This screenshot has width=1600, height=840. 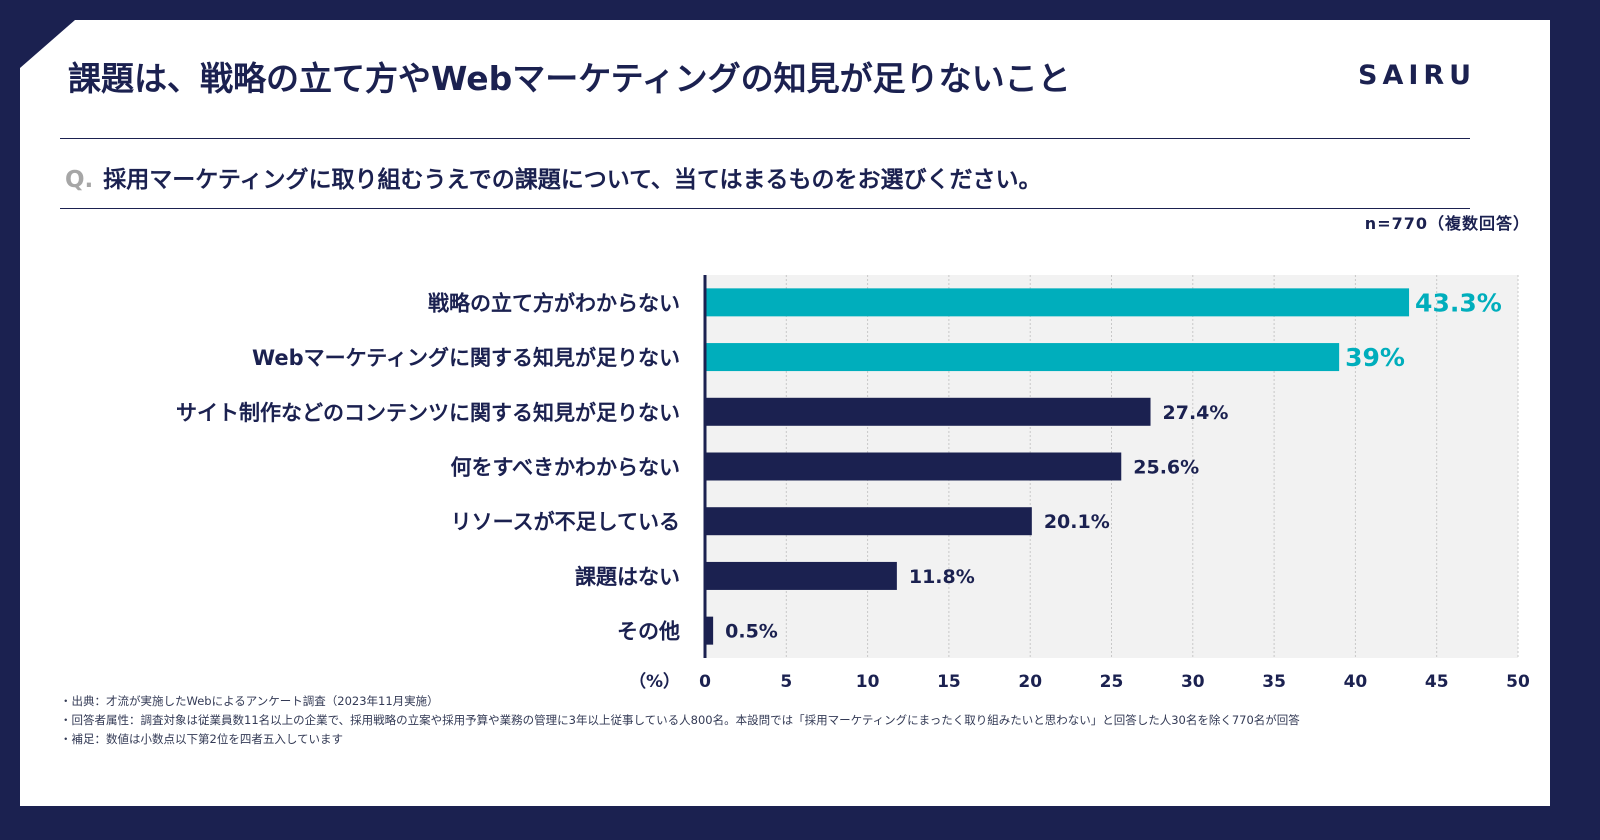 What do you see at coordinates (79, 180) in the screenshot?
I see `question-prefix: Q.` at bounding box center [79, 180].